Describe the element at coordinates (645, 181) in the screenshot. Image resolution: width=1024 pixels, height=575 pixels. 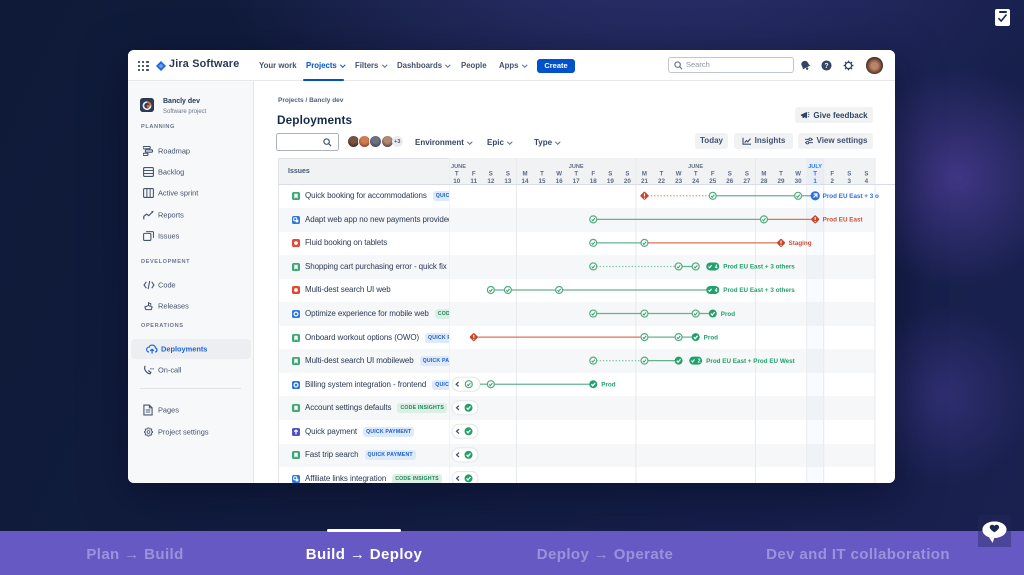
I see `svg-text: 21` at that location.